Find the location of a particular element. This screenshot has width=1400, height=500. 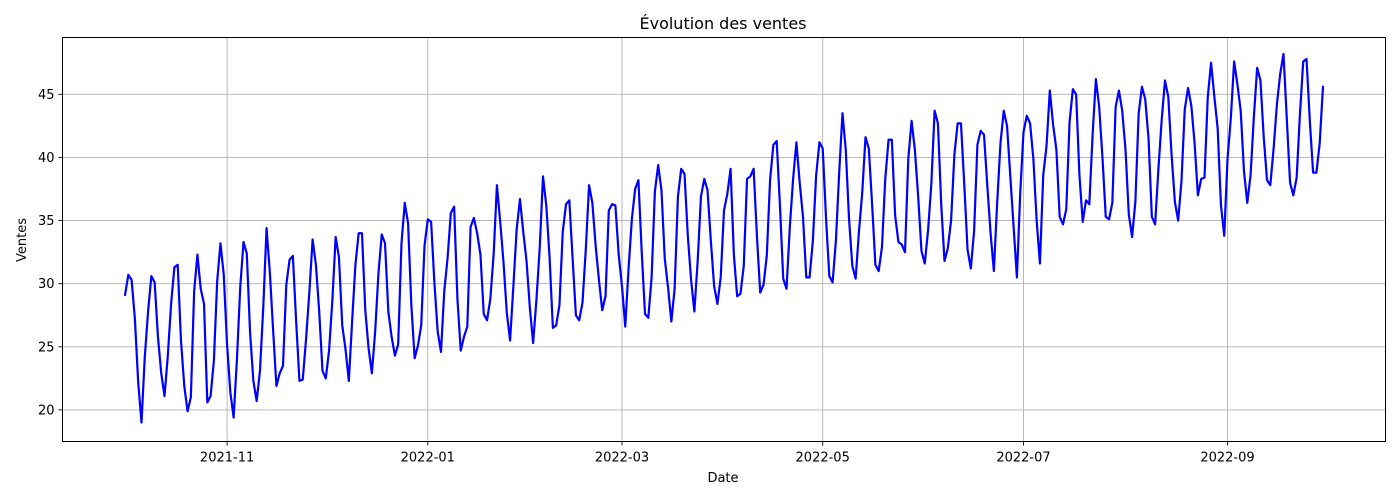

chart-title: Évolution des ventes is located at coordinates (722, 23).